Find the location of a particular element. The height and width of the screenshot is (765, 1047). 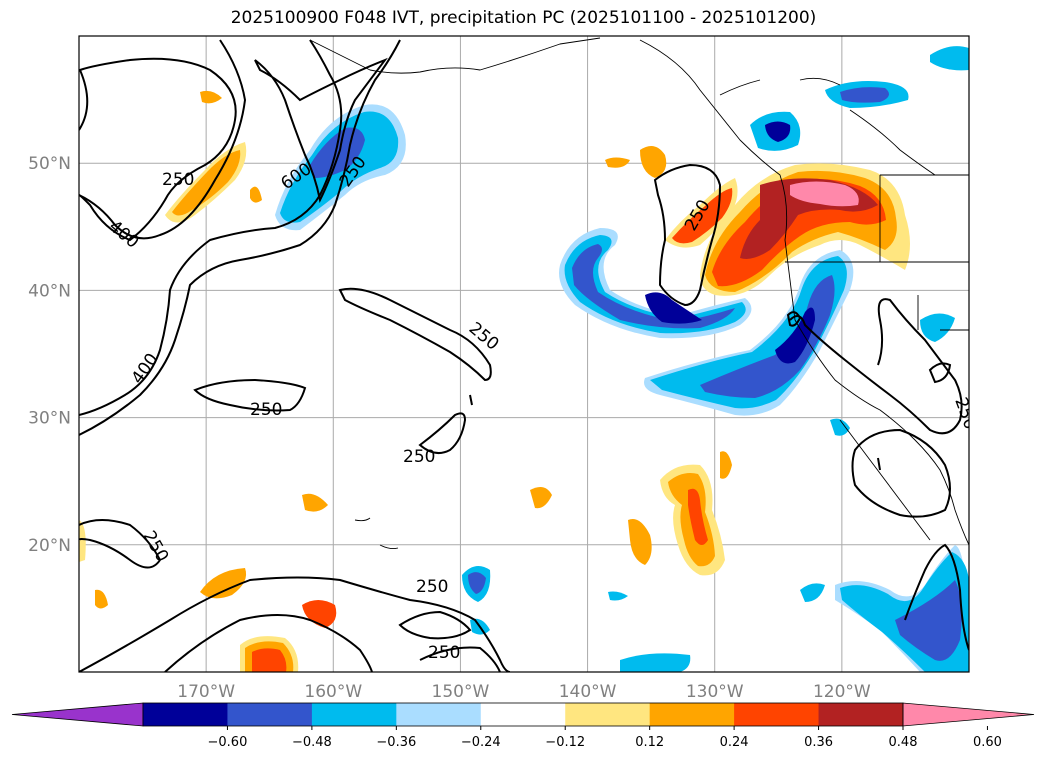

ivt-contour-400-nw is located at coordinates (163, 139).